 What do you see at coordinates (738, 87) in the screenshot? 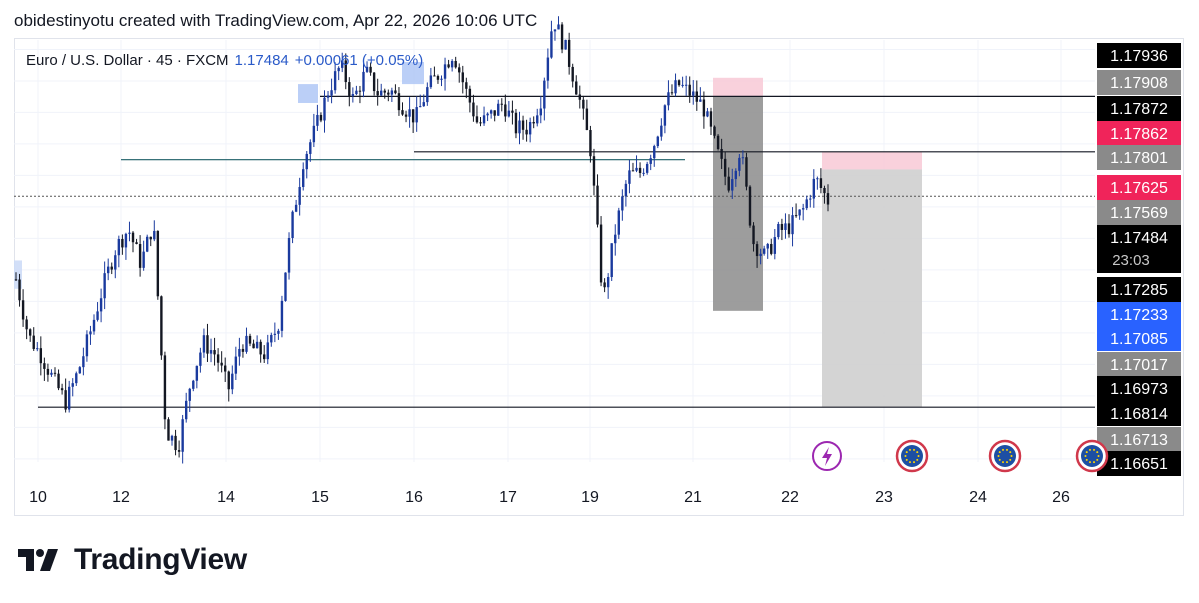
I see `prior-stop-zone` at bounding box center [738, 87].